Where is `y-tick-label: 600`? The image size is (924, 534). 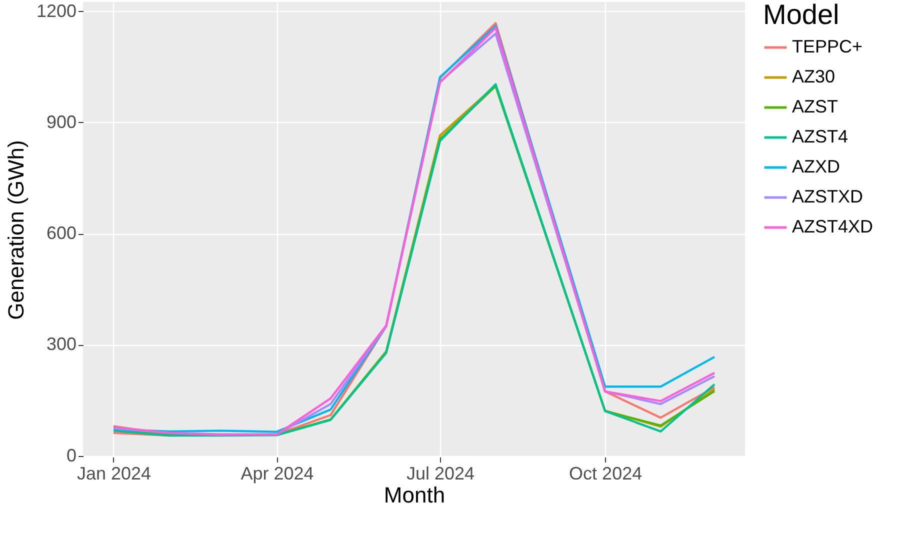
y-tick-label: 600 is located at coordinates (61, 233).